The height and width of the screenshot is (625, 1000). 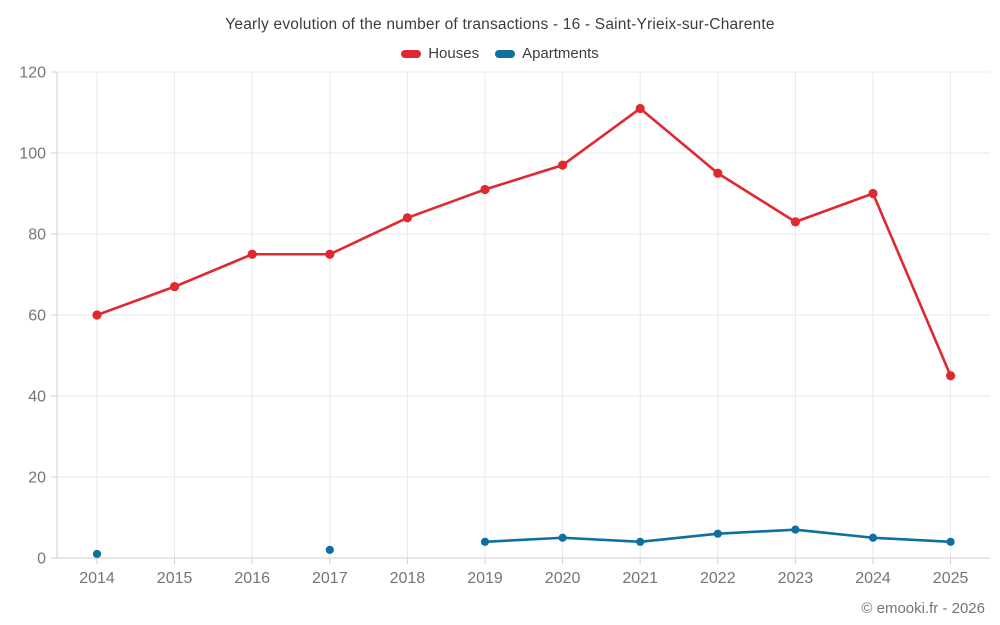 What do you see at coordinates (454, 53) in the screenshot?
I see `houses-legend-label: Houses` at bounding box center [454, 53].